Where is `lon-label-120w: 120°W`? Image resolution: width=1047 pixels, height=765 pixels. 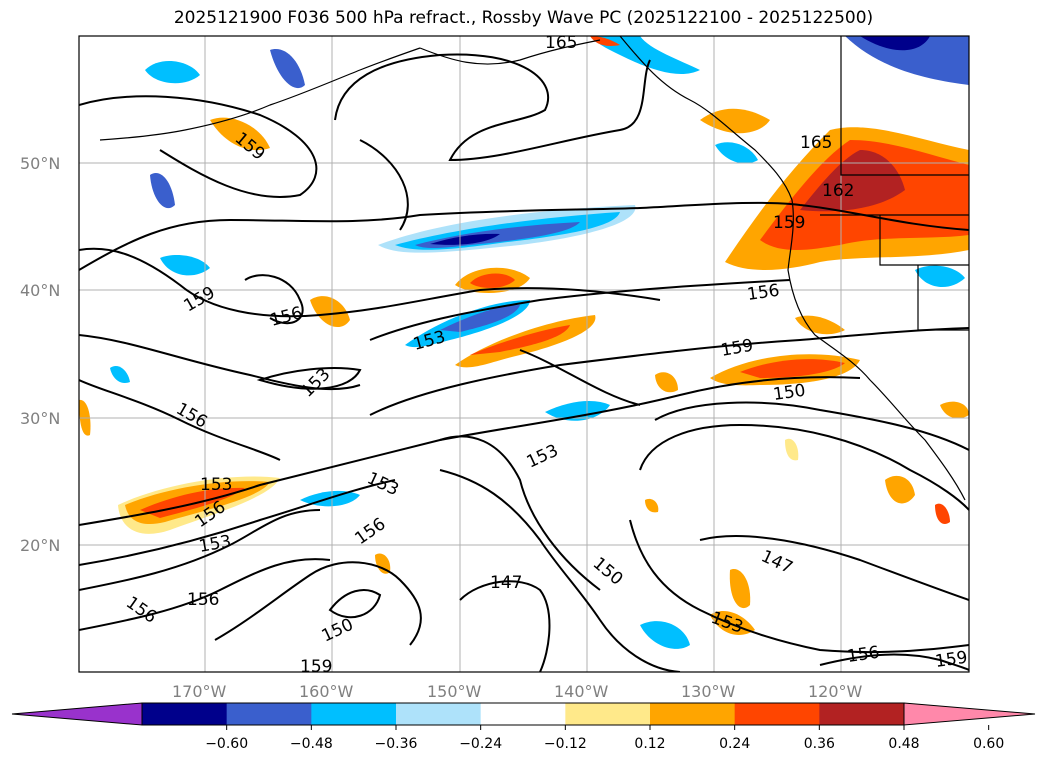
lon-label-120w: 120°W is located at coordinates (835, 691).